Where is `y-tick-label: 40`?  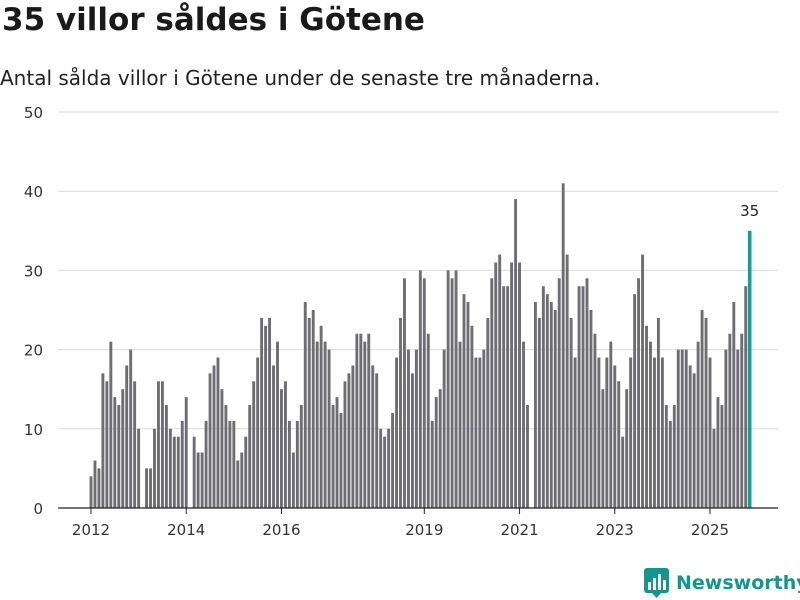
y-tick-label: 40 is located at coordinates (33, 192).